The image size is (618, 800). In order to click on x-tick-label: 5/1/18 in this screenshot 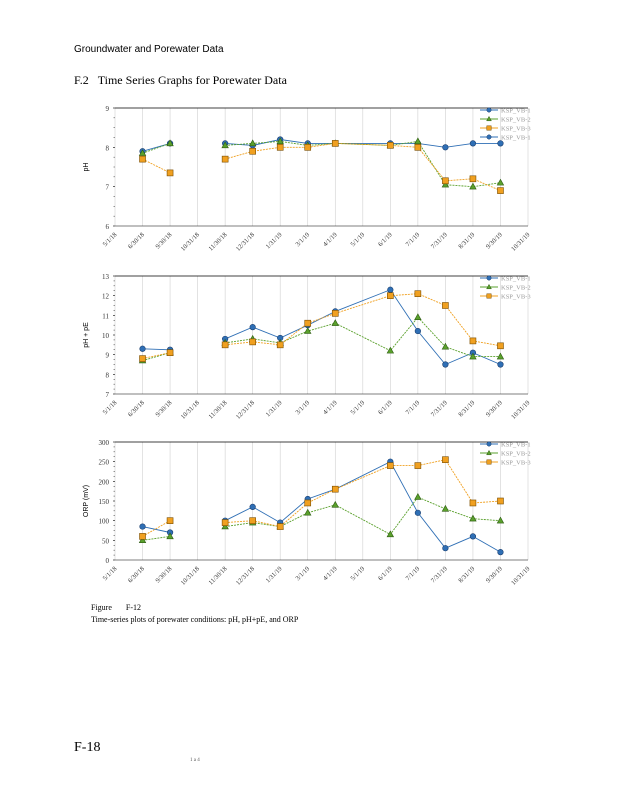, I will do `click(110, 573)`.